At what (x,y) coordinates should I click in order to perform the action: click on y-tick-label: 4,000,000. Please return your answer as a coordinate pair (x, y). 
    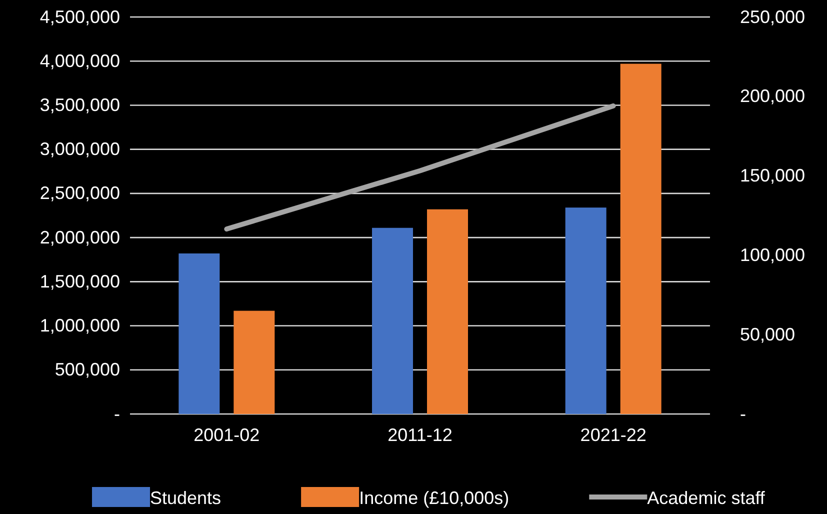
    Looking at the image, I should click on (80, 60).